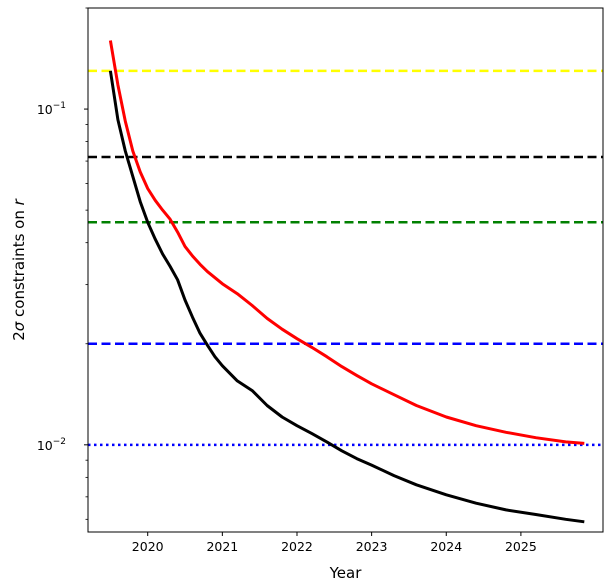 The width and height of the screenshot is (605, 582). Describe the element at coordinates (62, 263) in the screenshot. I see `y-axis: 10⁻² 10⁻¹` at that location.